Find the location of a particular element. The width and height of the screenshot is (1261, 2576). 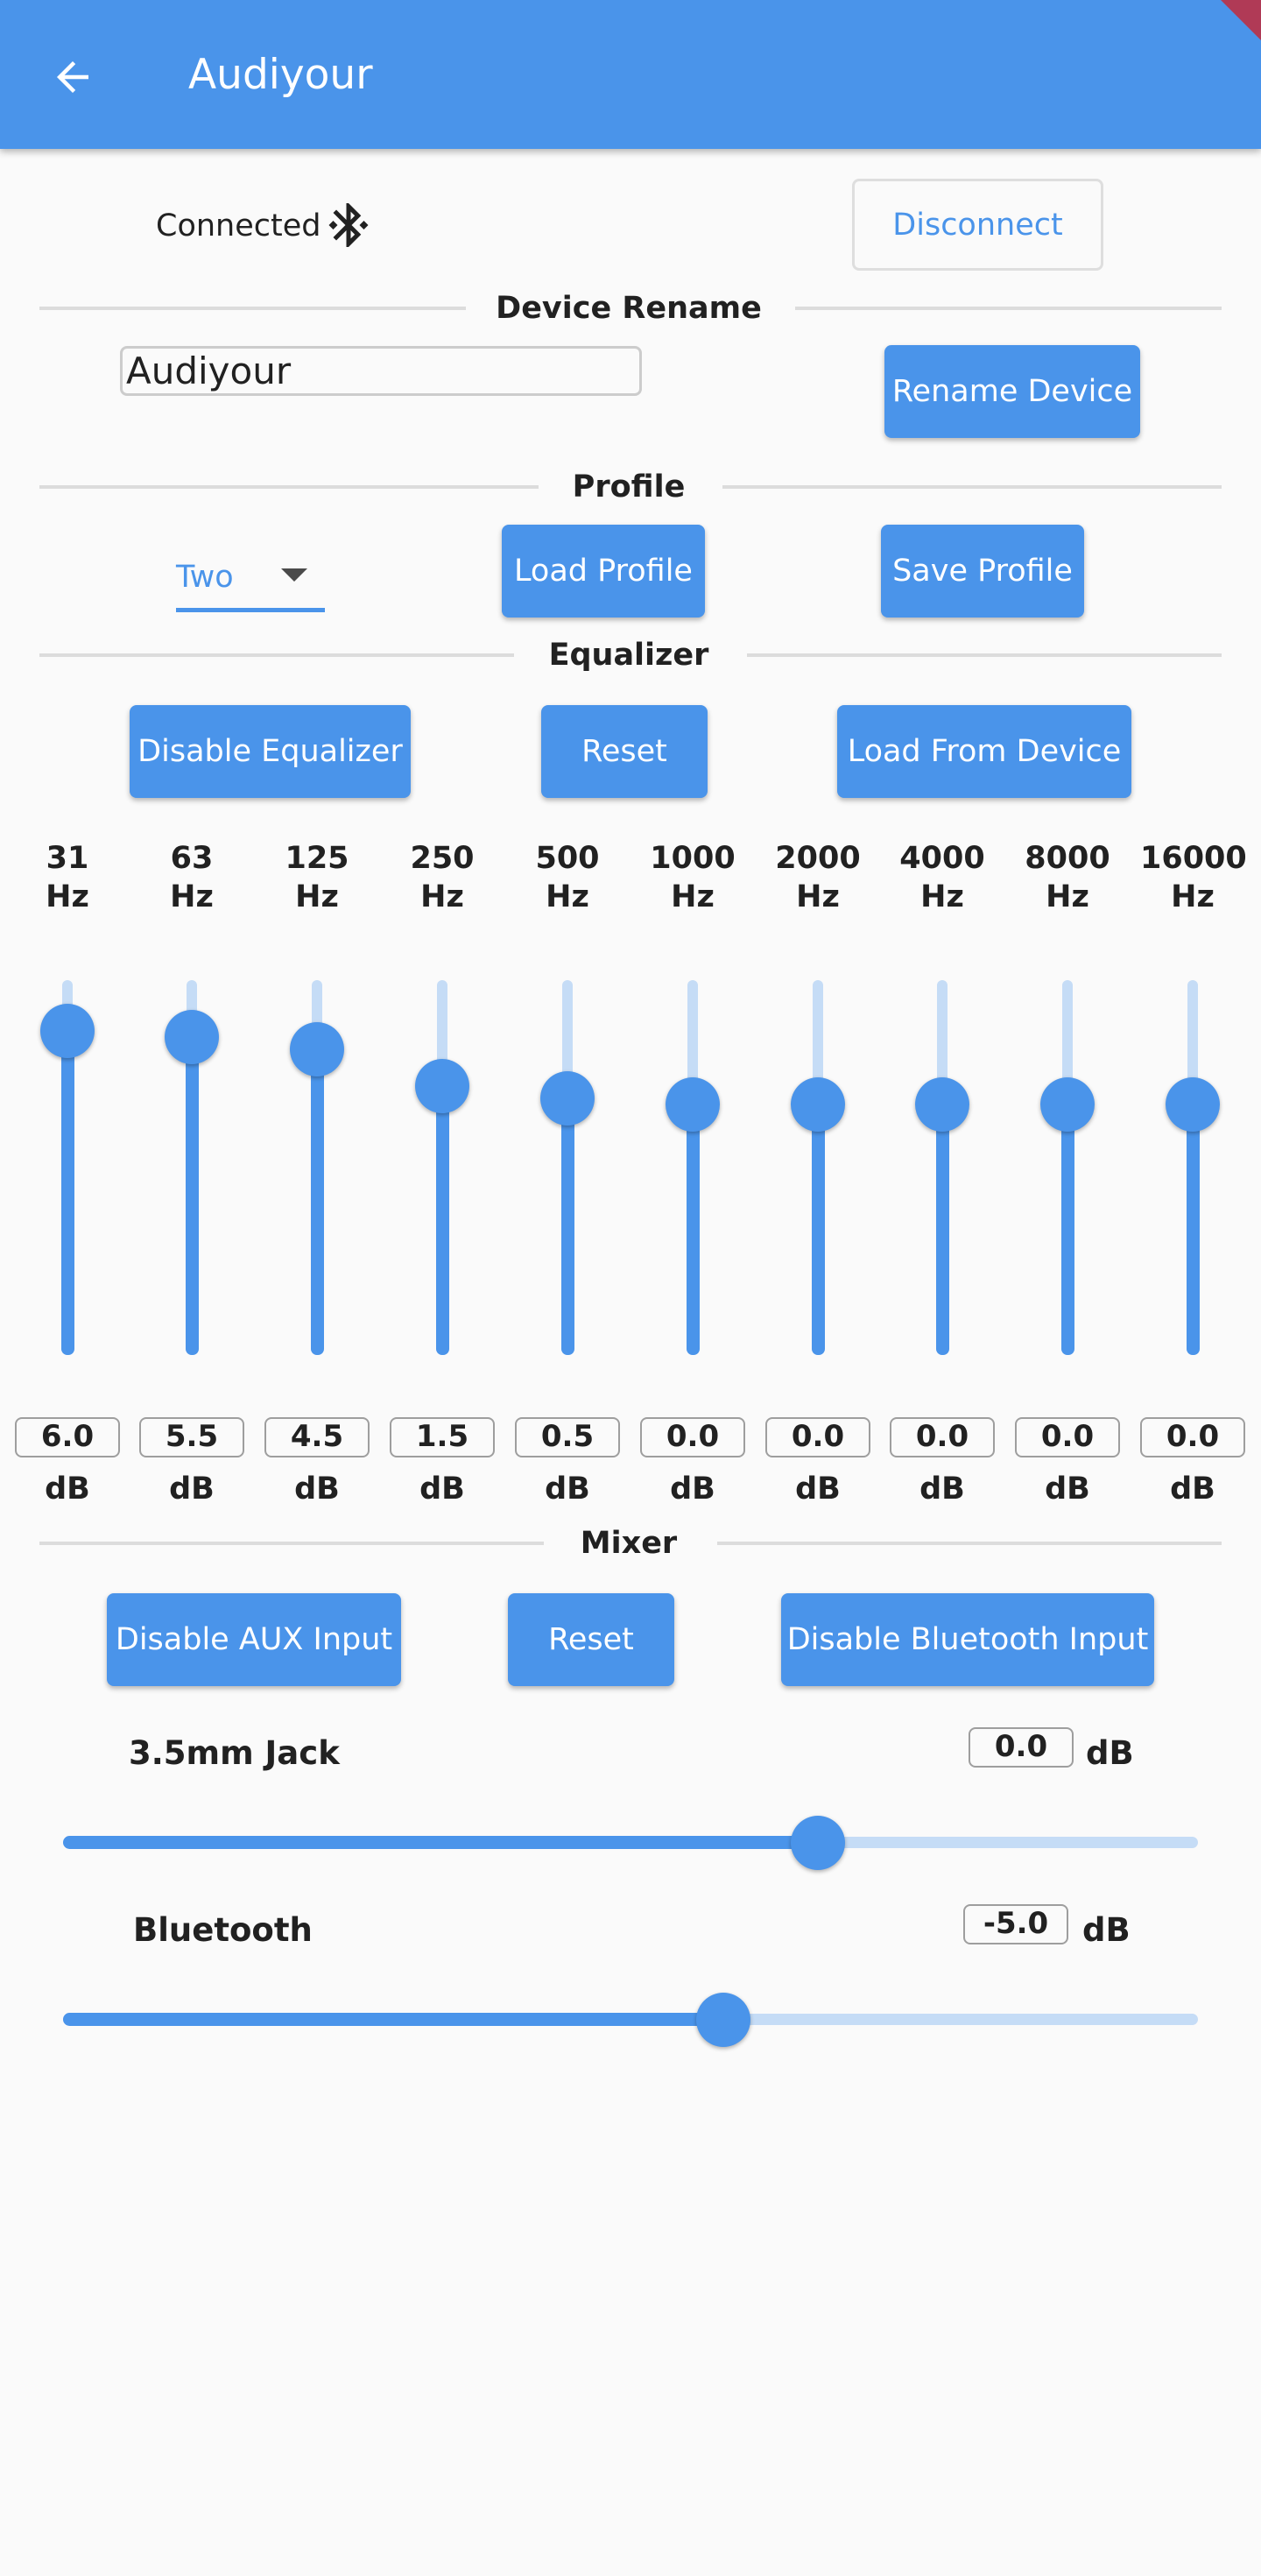

band-frequency-label: 31 is located at coordinates (67, 858).